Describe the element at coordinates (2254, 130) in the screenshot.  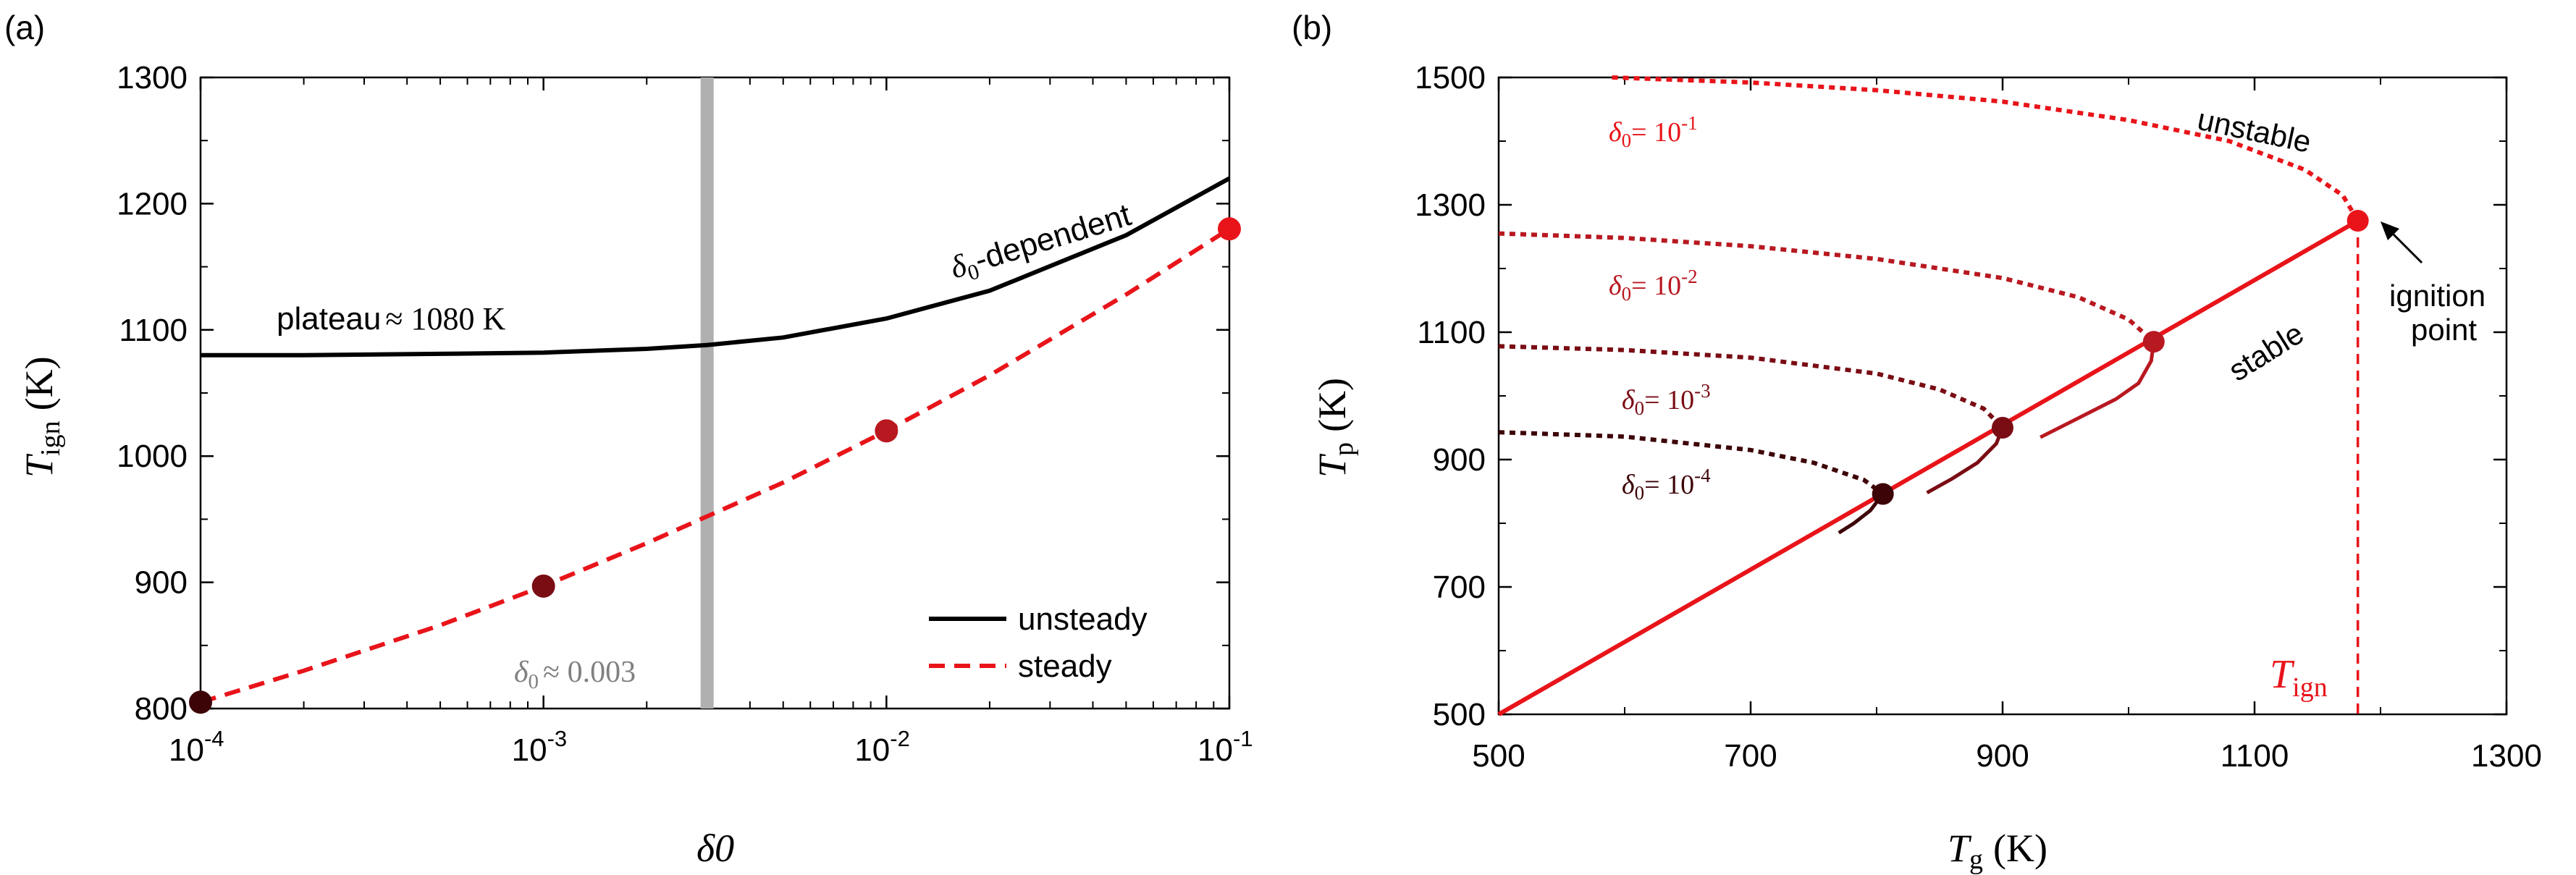
I see `unstable-annotation: unstable` at that location.